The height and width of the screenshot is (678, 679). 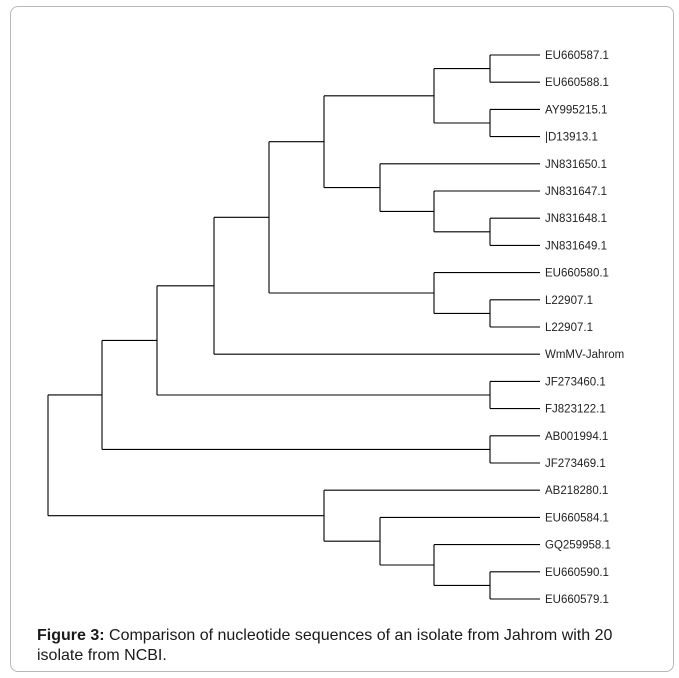 What do you see at coordinates (577, 600) in the screenshot?
I see `leaf-label: EU660579.1` at bounding box center [577, 600].